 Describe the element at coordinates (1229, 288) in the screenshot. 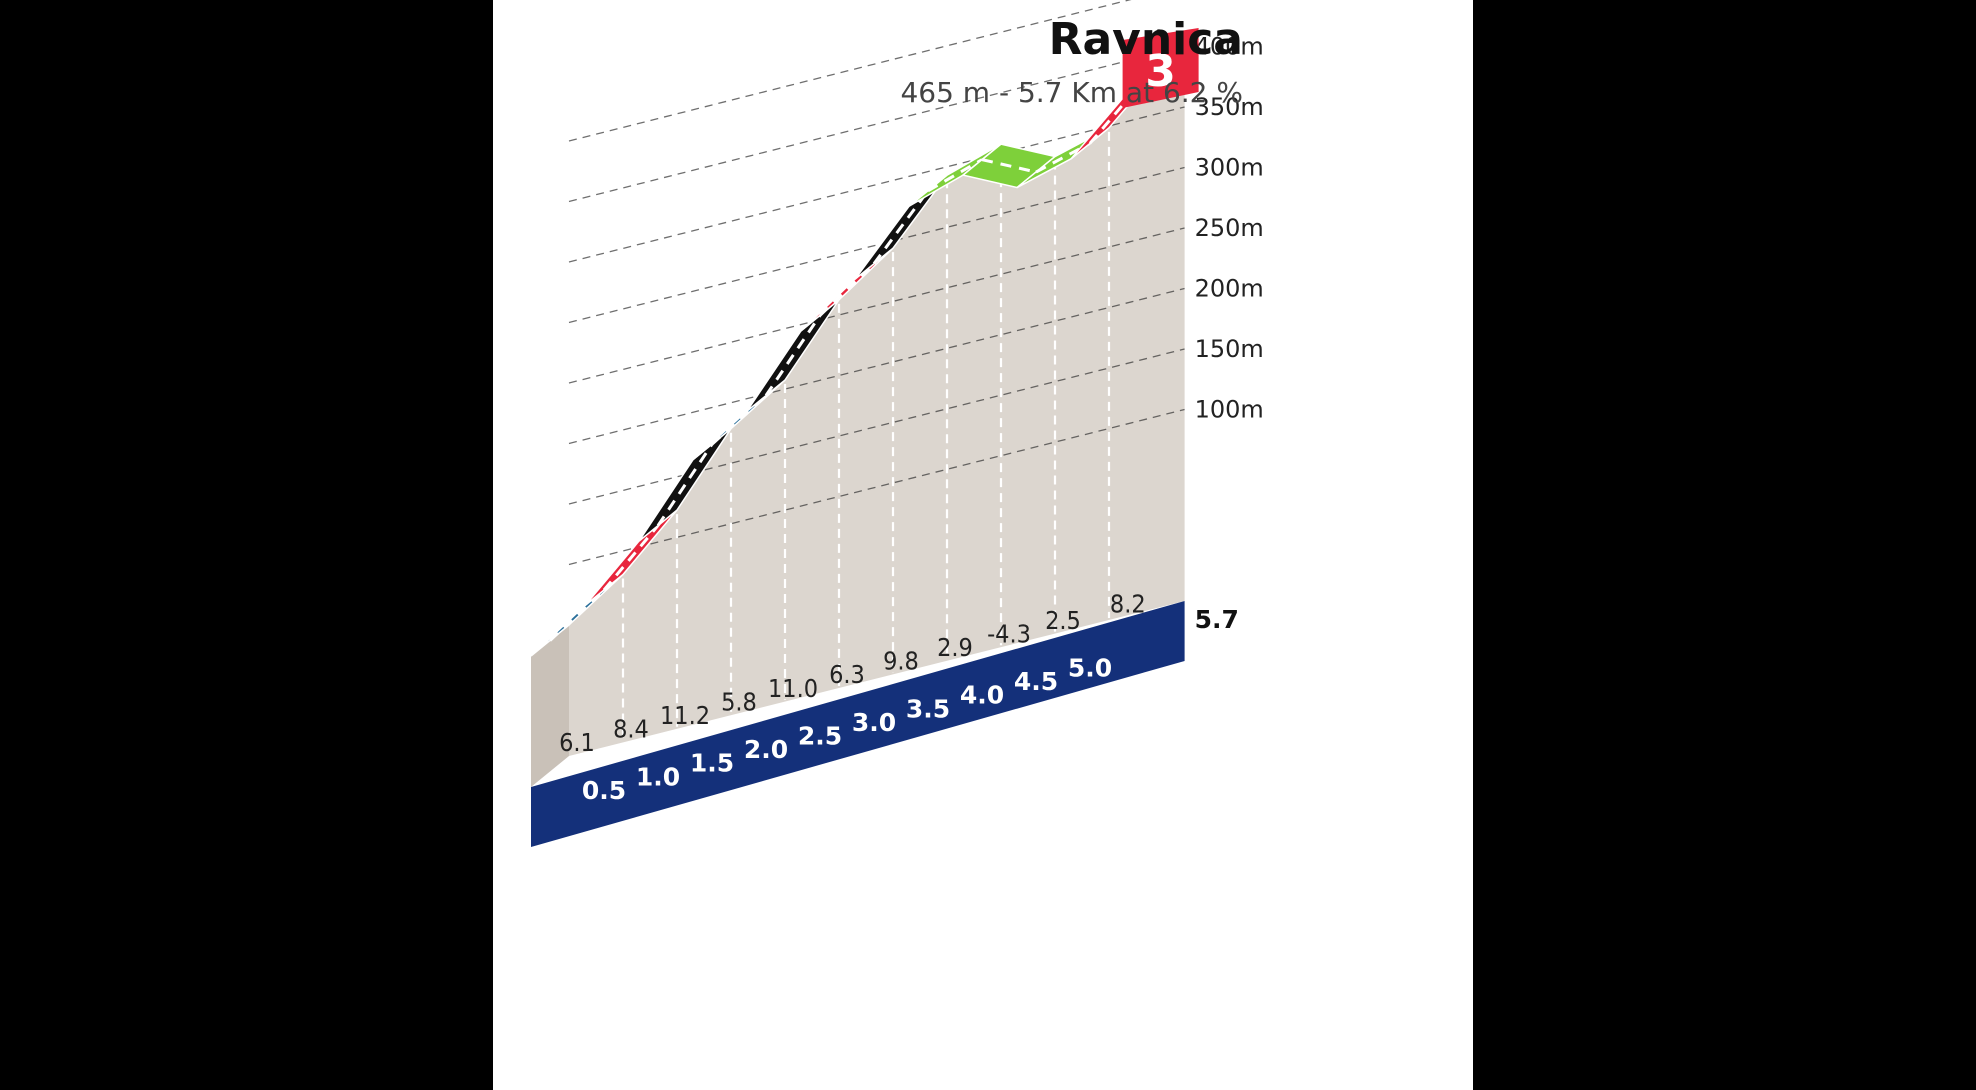

I see `elevation-tick-label: 200m` at that location.